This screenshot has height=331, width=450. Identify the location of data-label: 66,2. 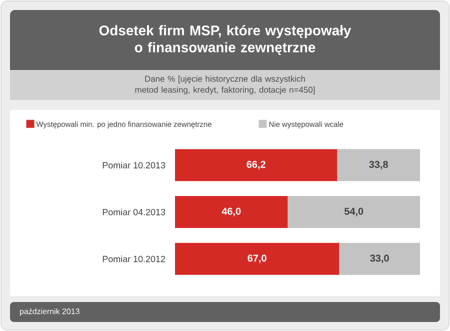
(256, 165).